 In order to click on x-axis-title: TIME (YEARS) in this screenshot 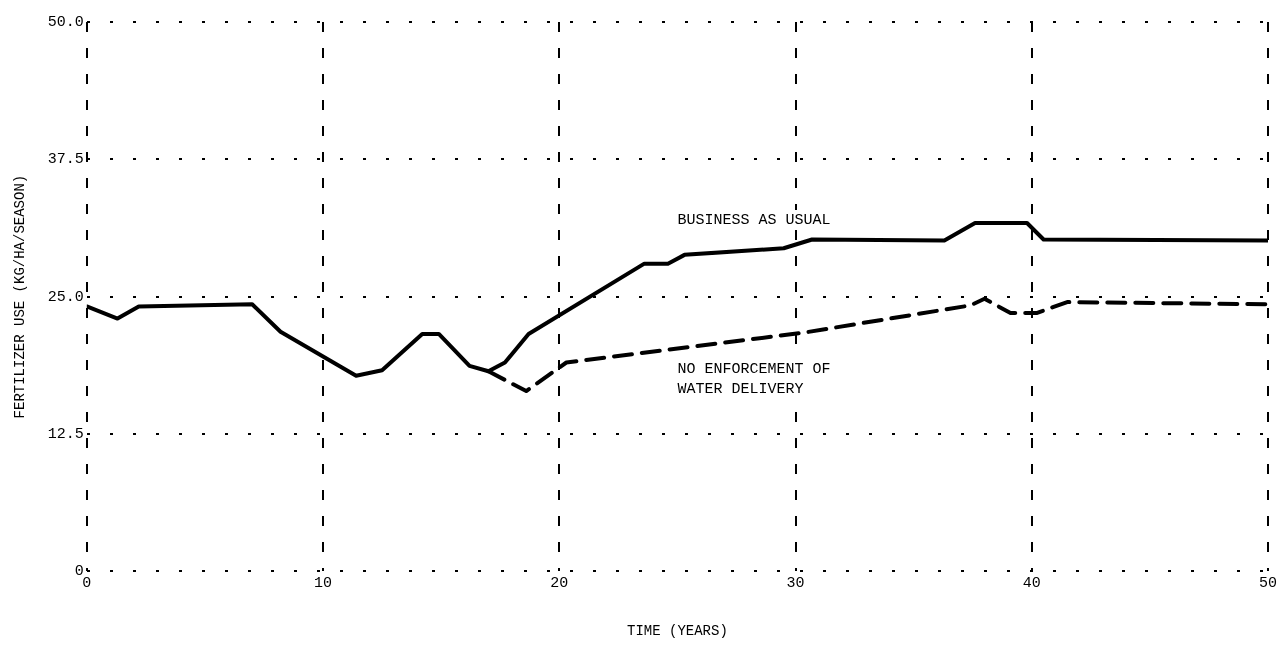, I will do `click(677, 631)`.